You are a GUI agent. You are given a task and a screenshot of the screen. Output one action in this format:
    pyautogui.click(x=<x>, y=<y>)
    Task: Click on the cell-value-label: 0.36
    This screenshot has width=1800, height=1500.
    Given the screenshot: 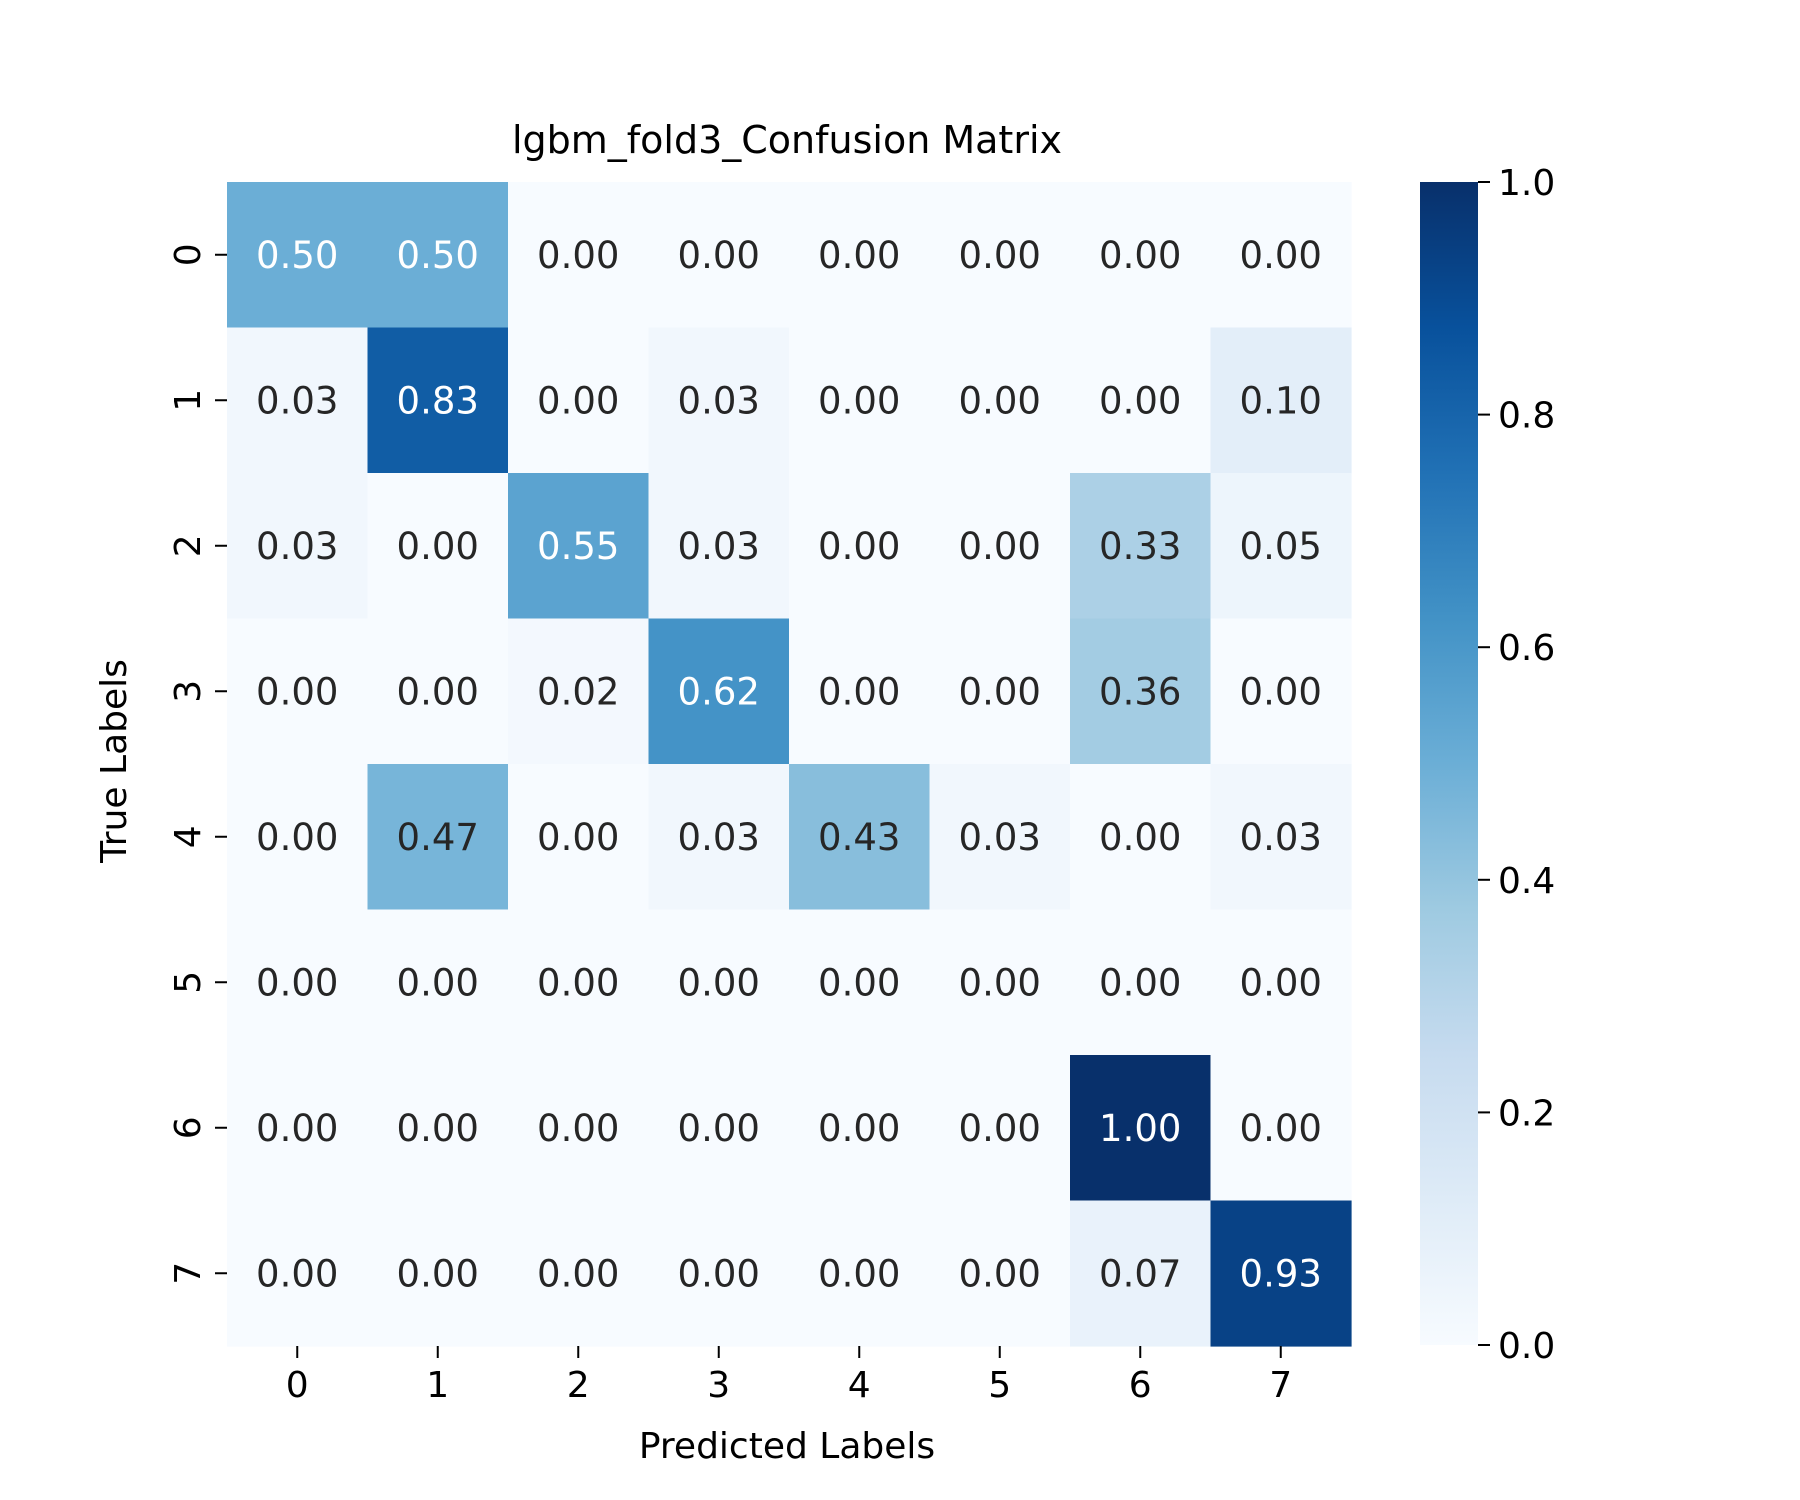 What is the action you would take?
    pyautogui.click(x=1140, y=691)
    